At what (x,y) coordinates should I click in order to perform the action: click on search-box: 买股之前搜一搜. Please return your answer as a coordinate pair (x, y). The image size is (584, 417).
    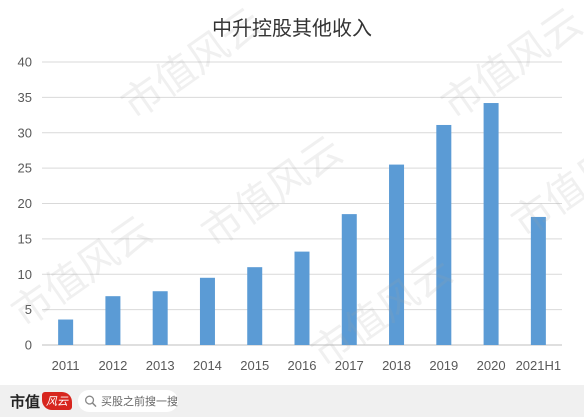
    Looking at the image, I should click on (128, 401).